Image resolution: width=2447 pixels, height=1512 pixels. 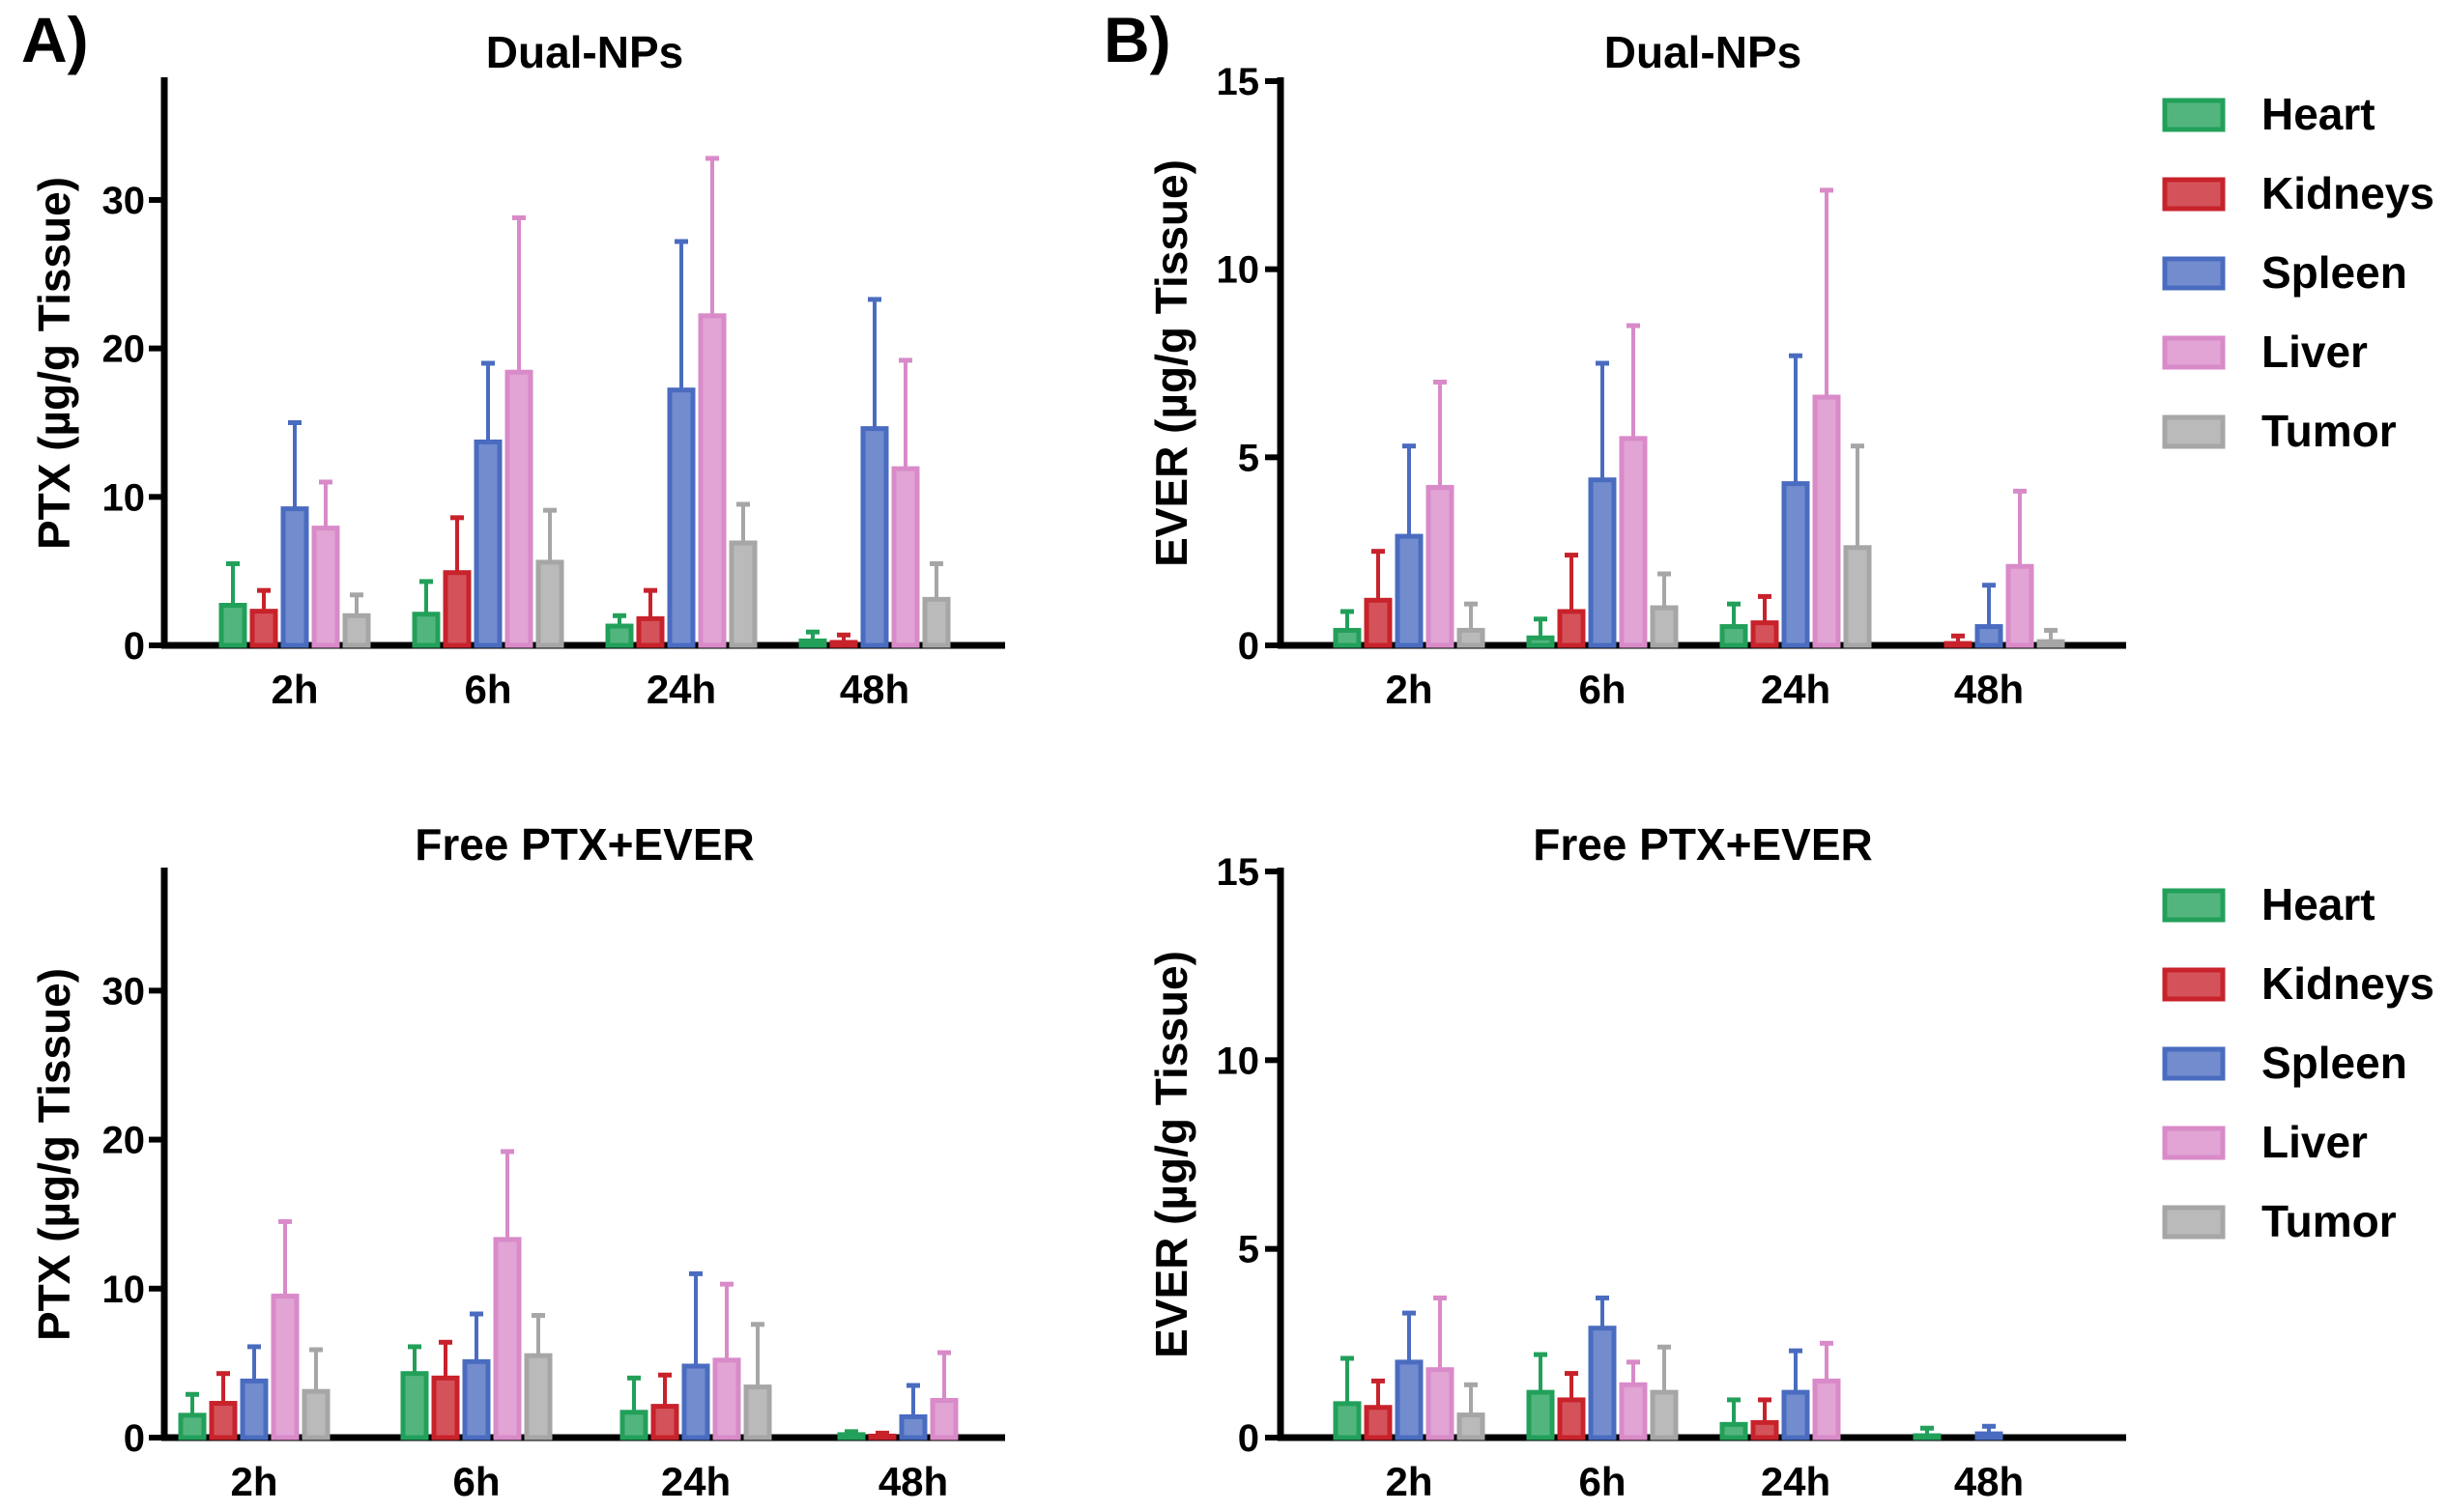 What do you see at coordinates (1927, 1437) in the screenshot?
I see `bar-heart-48h` at bounding box center [1927, 1437].